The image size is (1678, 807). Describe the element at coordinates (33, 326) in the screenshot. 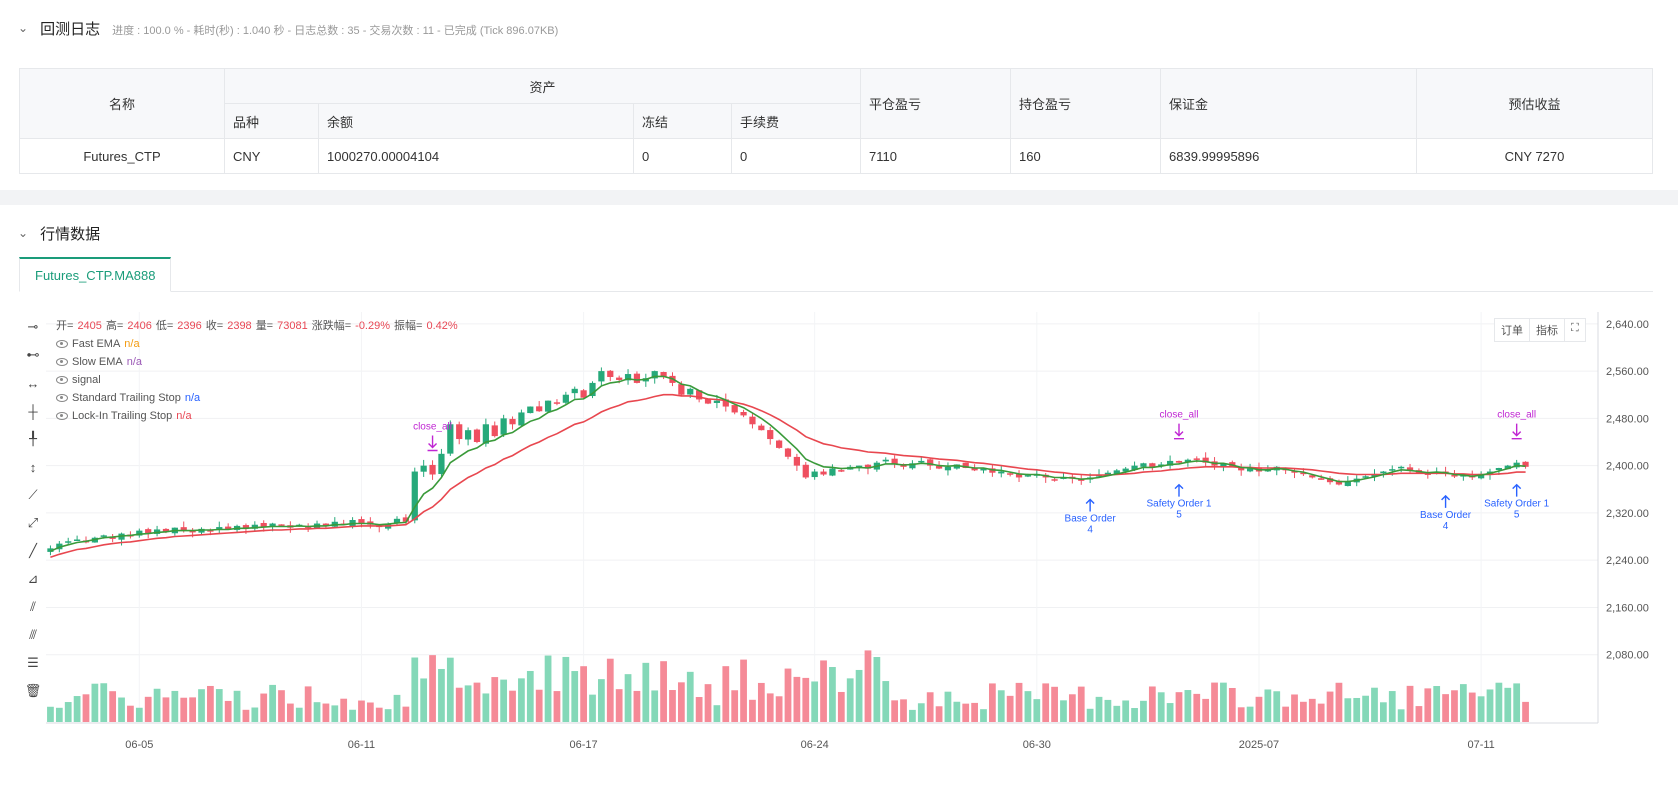

I see `horizontal-line-icon: ⊸` at that location.